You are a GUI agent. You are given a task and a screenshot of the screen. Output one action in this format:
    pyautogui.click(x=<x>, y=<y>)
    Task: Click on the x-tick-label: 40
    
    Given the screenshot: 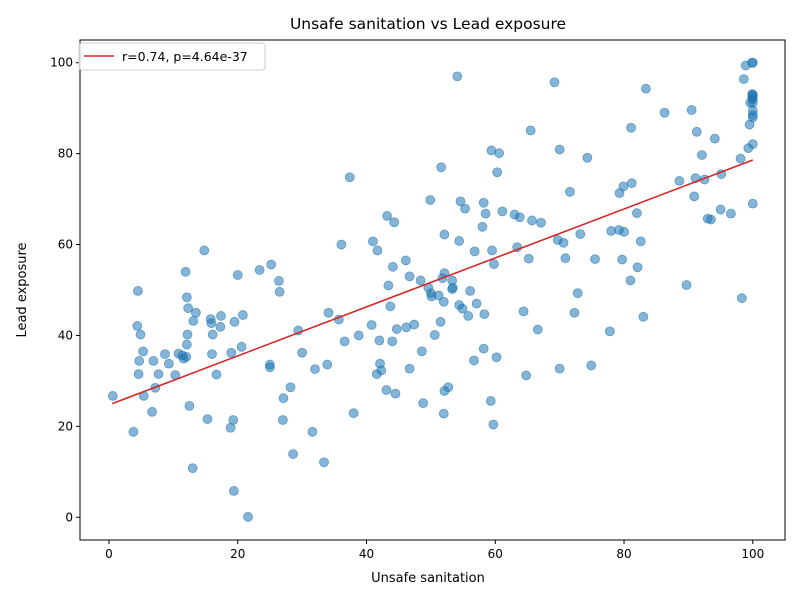 What is the action you would take?
    pyautogui.click(x=366, y=554)
    